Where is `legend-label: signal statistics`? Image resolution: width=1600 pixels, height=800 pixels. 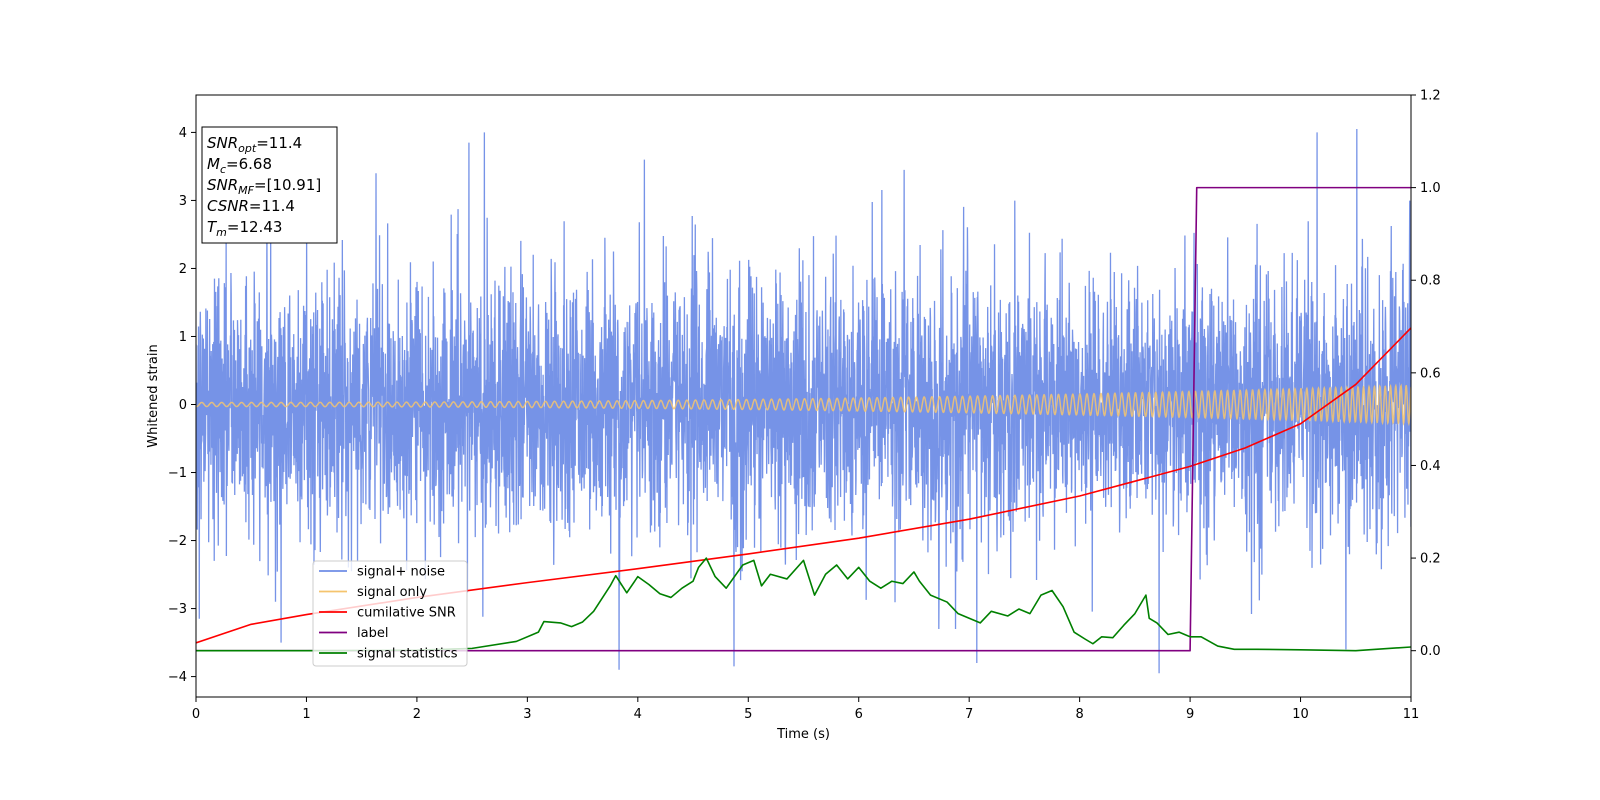 legend-label: signal statistics is located at coordinates (407, 654).